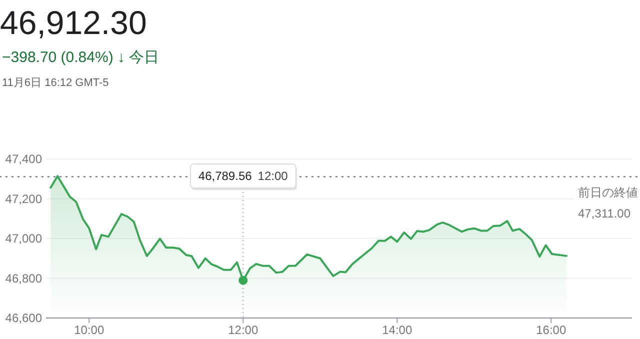 The height and width of the screenshot is (339, 640). Describe the element at coordinates (243, 330) in the screenshot. I see `x-tick-label: 12:00` at that location.